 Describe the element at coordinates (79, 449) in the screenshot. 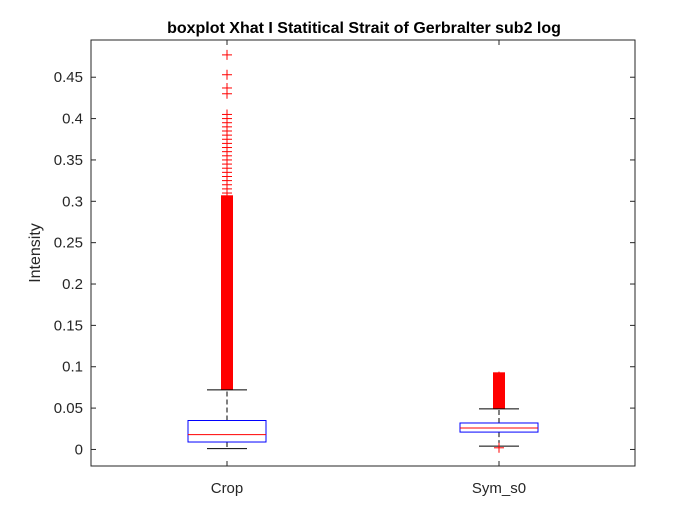

I see `y-tick-label: 0` at that location.